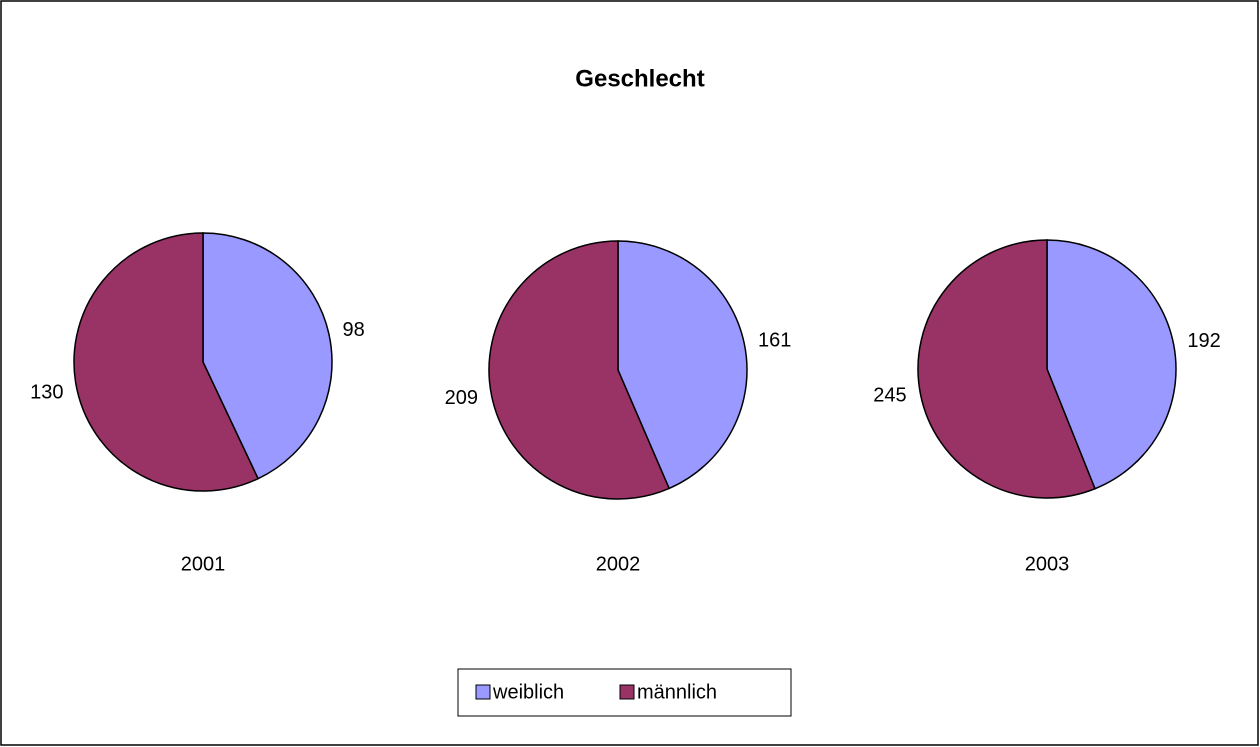  Describe the element at coordinates (528, 692) in the screenshot. I see `legend-label: weiblich` at that location.